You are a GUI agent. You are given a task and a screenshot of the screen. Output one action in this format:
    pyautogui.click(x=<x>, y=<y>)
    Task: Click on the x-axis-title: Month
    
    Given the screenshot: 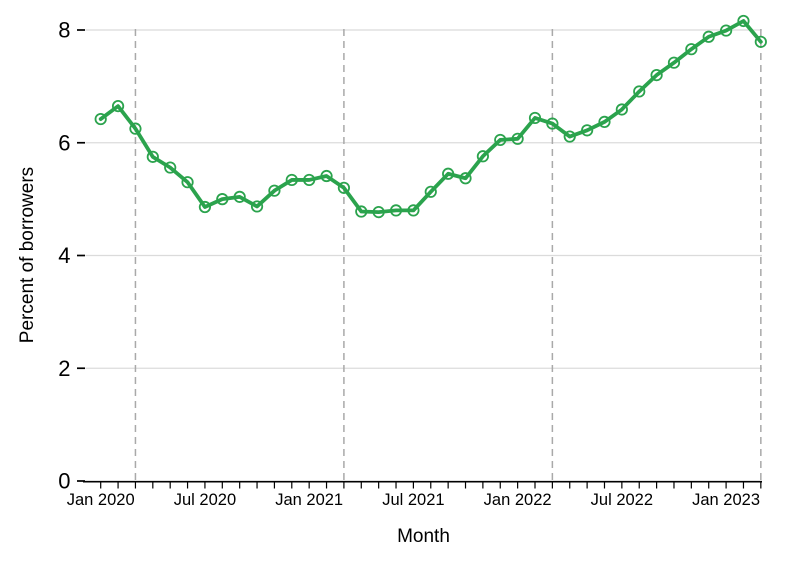 What is the action you would take?
    pyautogui.click(x=423, y=536)
    